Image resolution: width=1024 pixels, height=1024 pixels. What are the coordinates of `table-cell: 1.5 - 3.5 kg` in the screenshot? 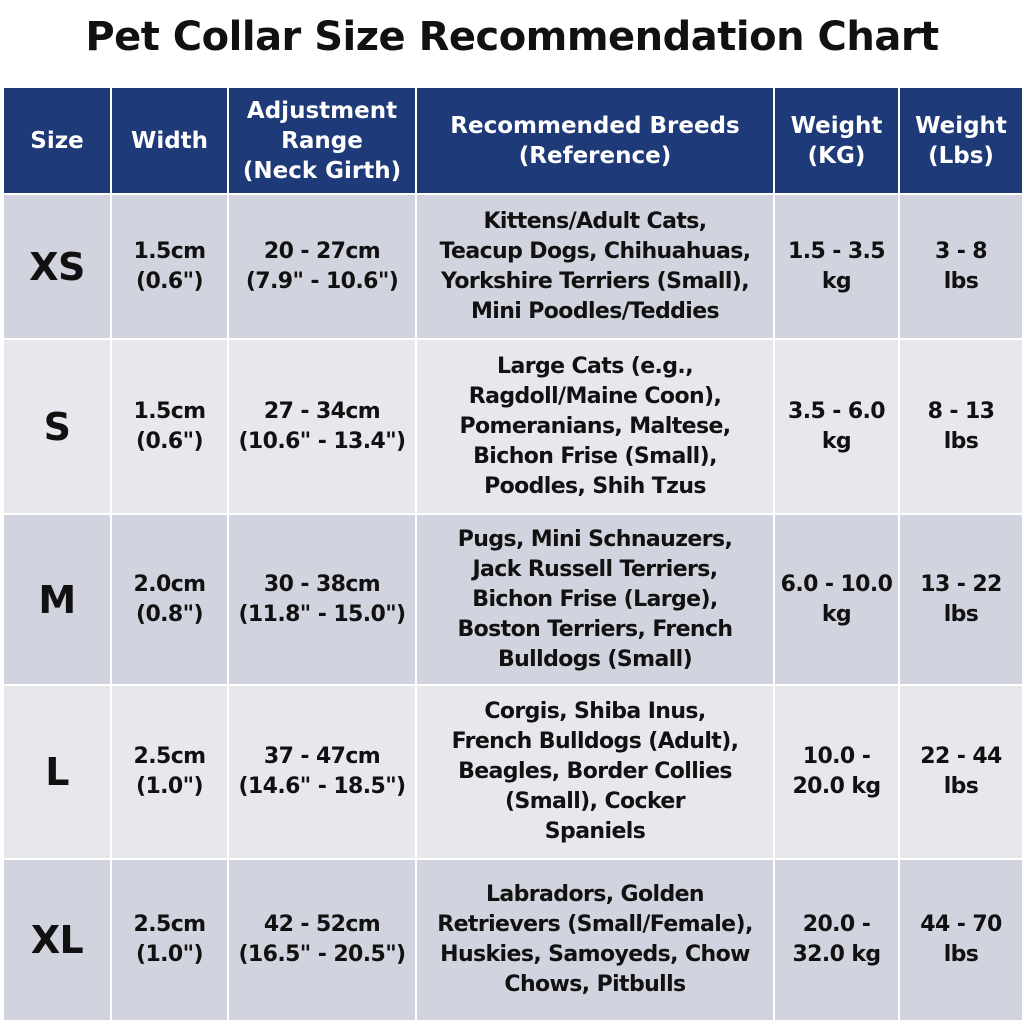 It's located at (836, 266).